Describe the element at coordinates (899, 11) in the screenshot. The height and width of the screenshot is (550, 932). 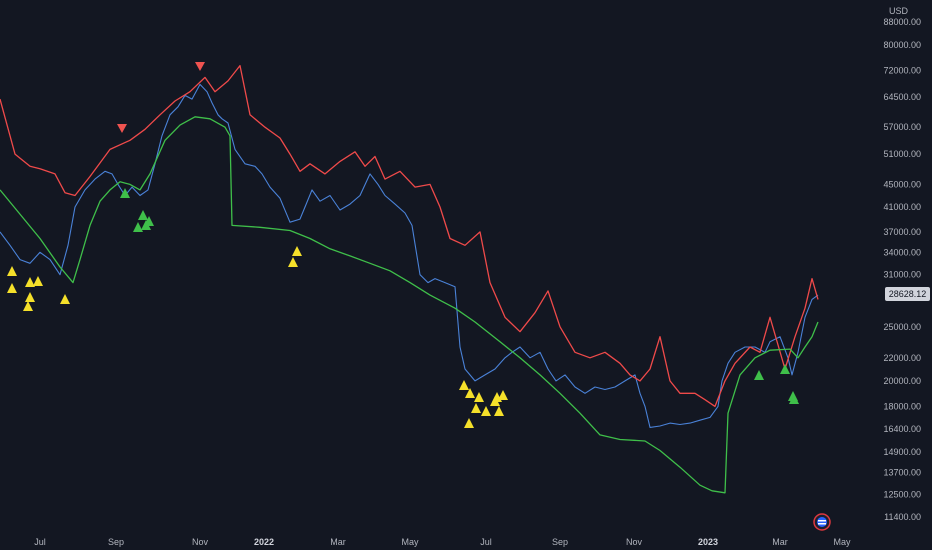
I see `currency-label: USD` at that location.